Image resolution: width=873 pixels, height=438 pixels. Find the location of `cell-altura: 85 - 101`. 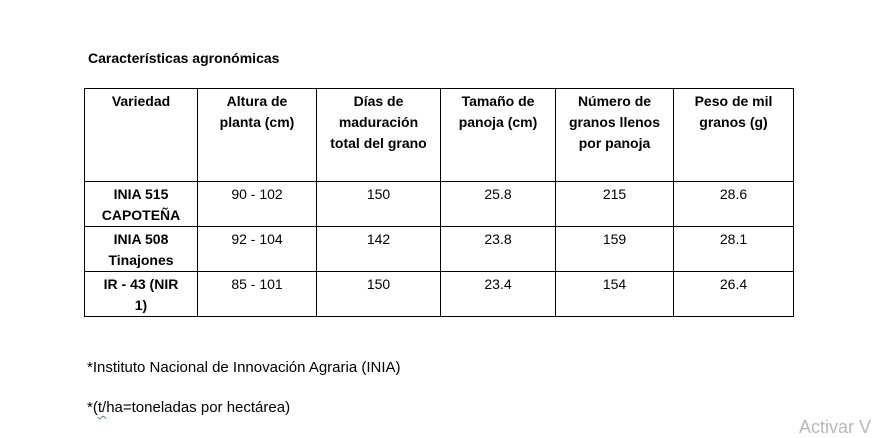

cell-altura: 85 - 101 is located at coordinates (257, 294).